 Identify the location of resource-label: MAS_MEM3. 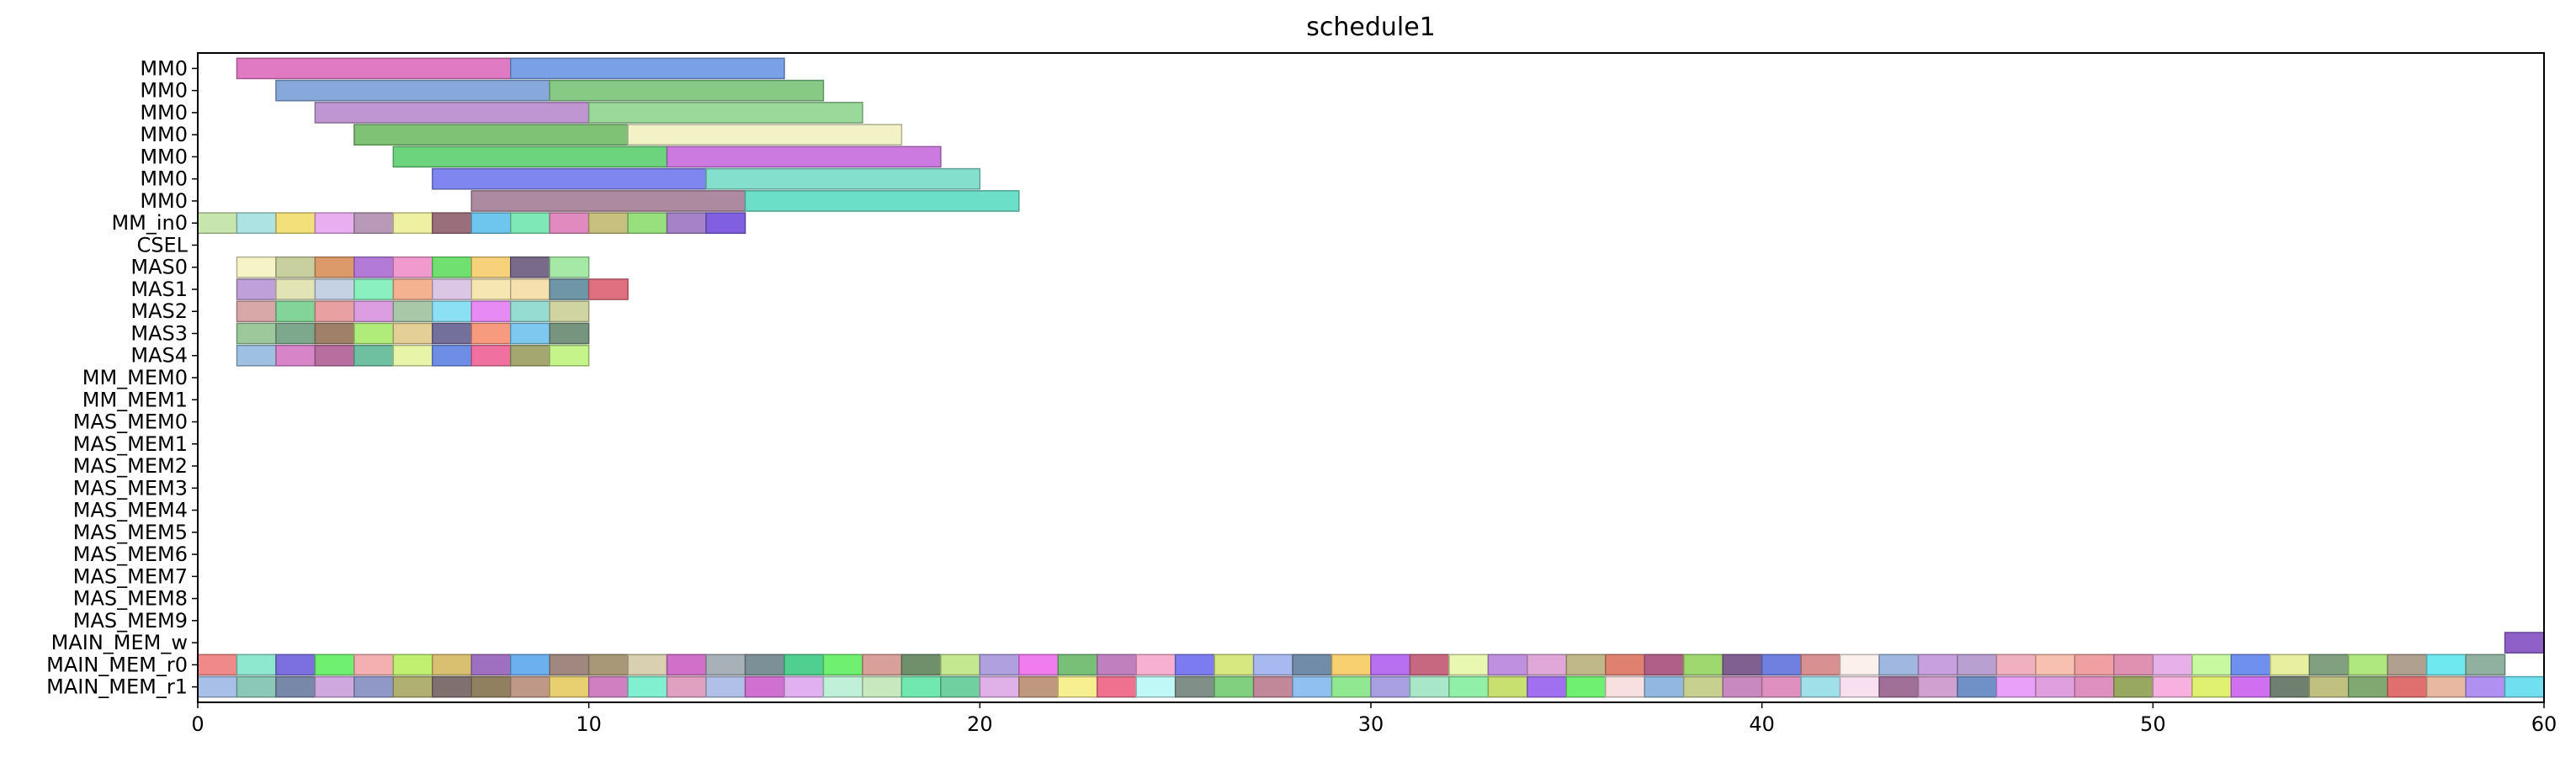
(130, 488).